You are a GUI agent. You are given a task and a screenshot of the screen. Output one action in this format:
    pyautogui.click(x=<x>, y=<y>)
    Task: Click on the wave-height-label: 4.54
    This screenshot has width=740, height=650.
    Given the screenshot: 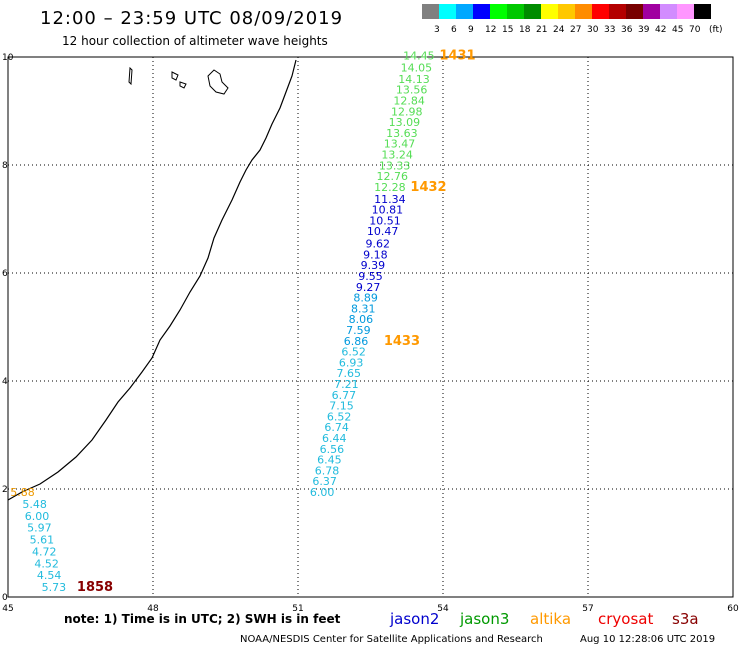 What is the action you would take?
    pyautogui.click(x=49, y=575)
    